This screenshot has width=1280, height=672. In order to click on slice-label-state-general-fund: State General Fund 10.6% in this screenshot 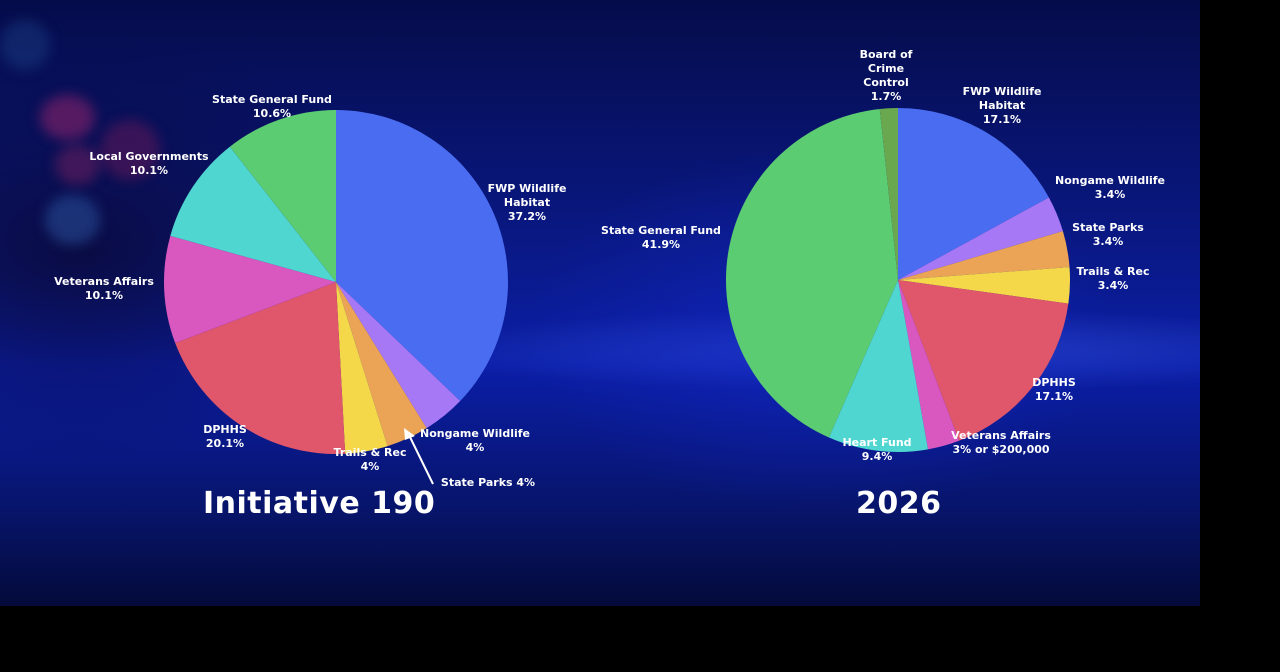, I will do `click(272, 106)`.